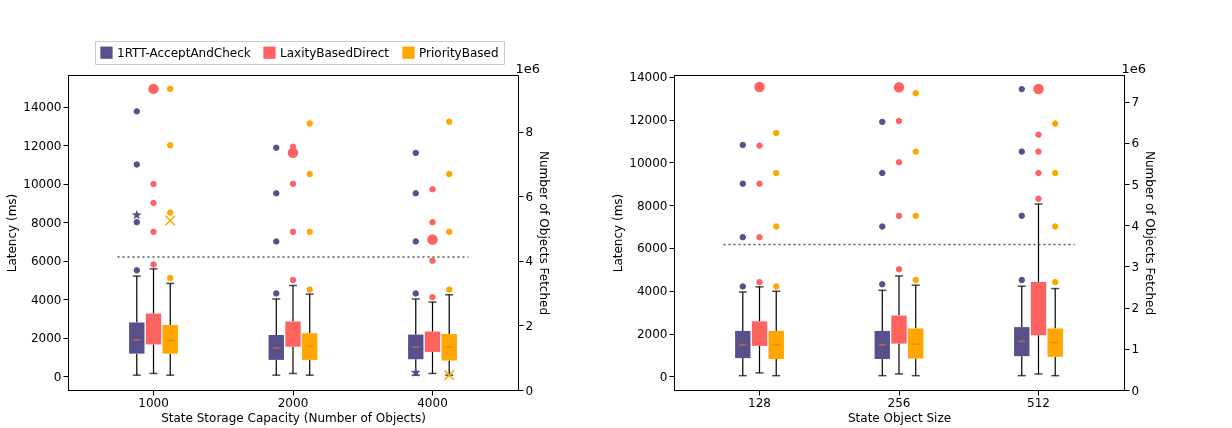 This screenshot has width=1232, height=428. What do you see at coordinates (1135, 102) in the screenshot?
I see `y2-tick-label: 7` at bounding box center [1135, 102].